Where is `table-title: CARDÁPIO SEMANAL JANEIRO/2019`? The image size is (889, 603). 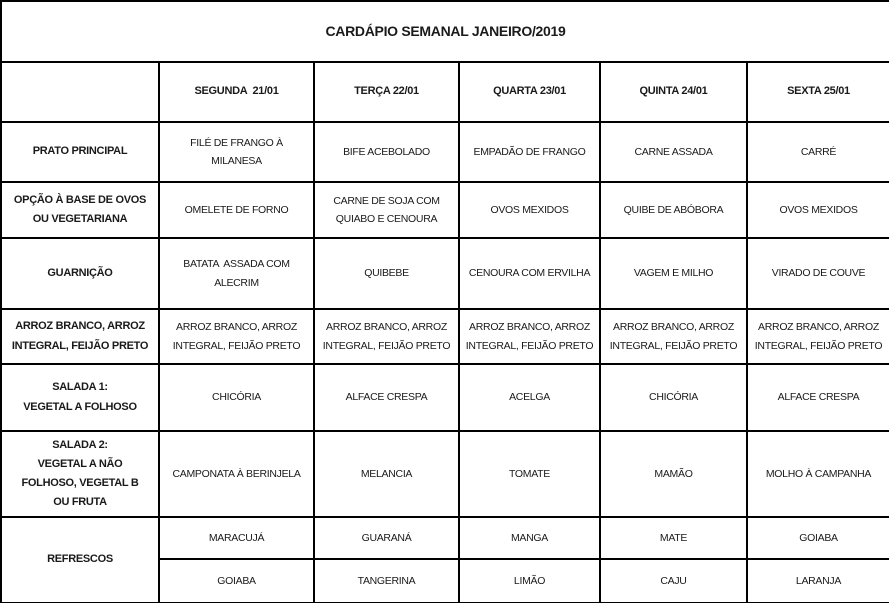
table-title: CARDÁPIO SEMANAL JANEIRO/2019 is located at coordinates (444, 31).